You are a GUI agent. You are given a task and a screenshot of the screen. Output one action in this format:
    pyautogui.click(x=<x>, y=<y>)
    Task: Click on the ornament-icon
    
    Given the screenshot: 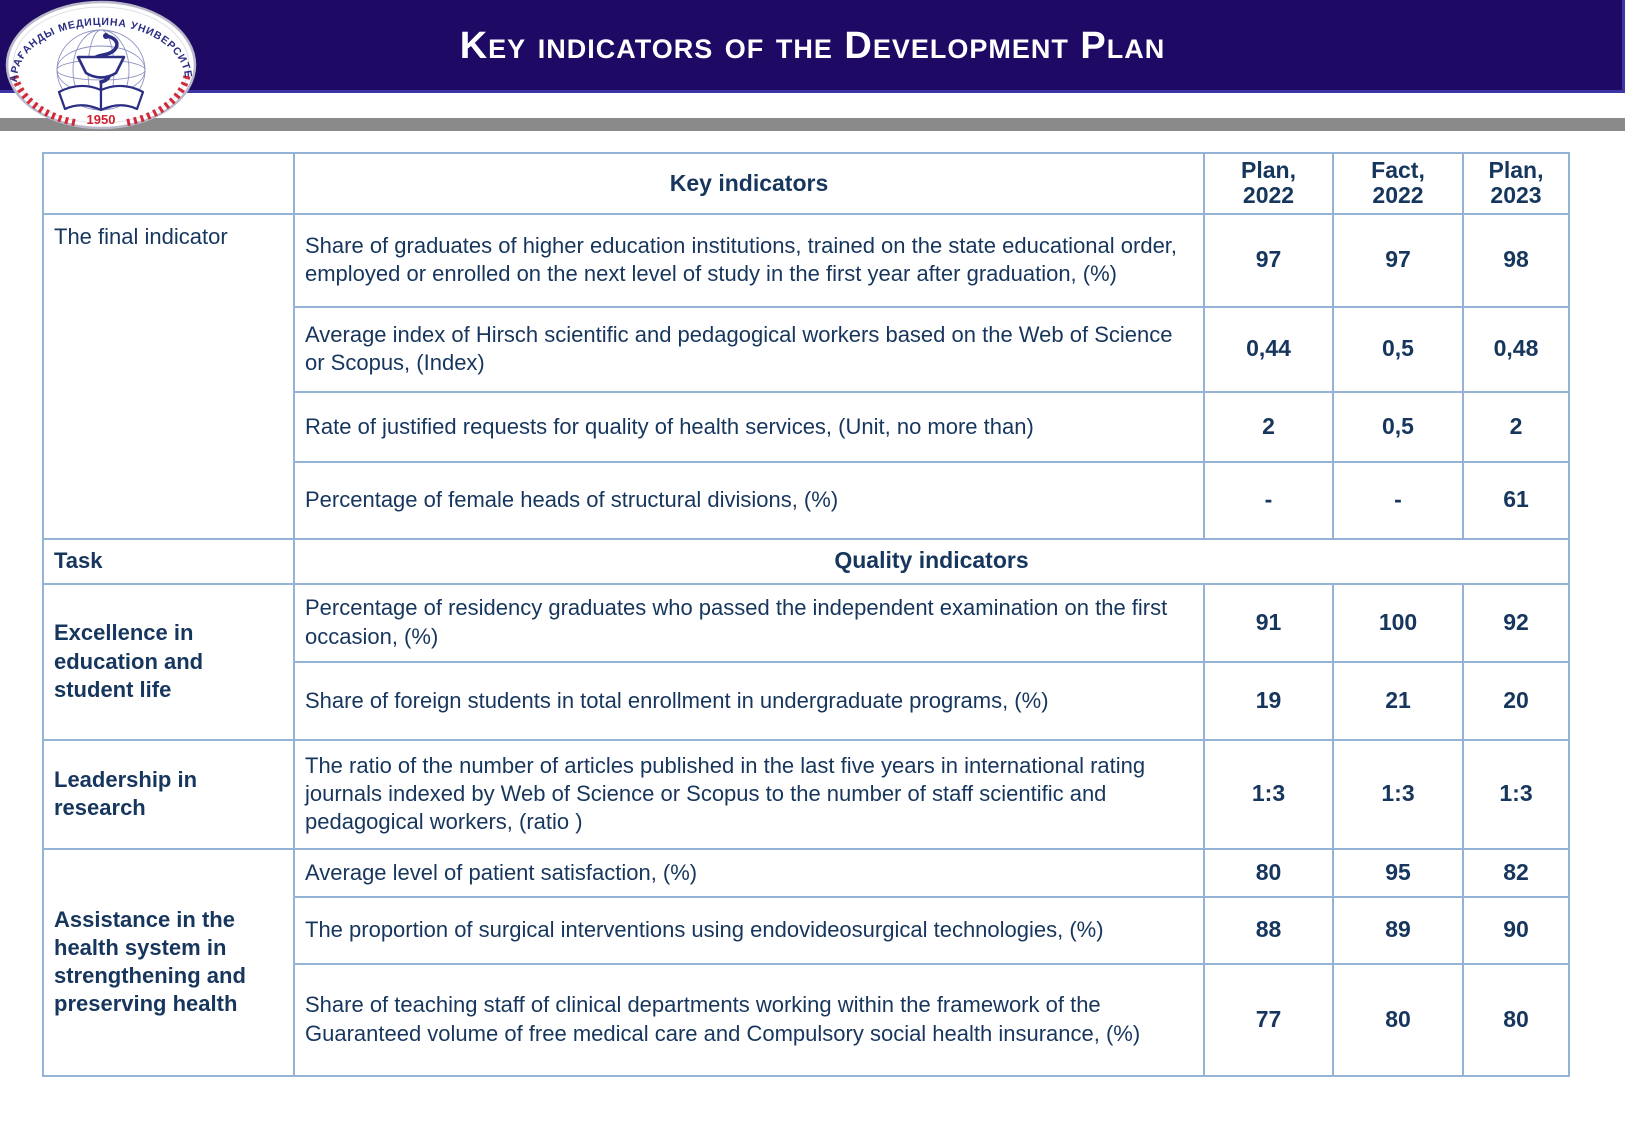 What is the action you would take?
    pyautogui.click(x=101, y=101)
    